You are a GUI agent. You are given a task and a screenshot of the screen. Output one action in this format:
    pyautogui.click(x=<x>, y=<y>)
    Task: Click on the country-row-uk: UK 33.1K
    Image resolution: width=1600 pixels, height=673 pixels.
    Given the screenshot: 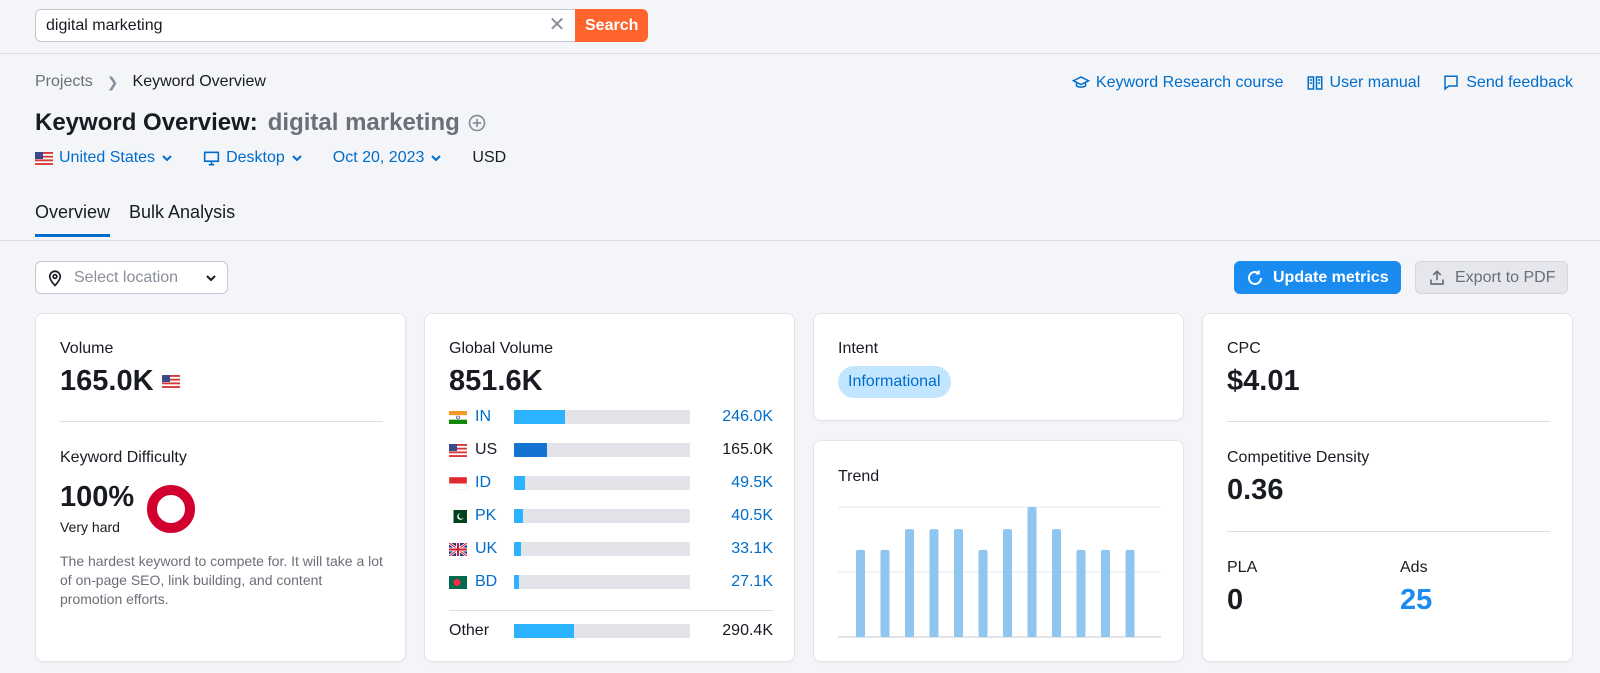 What is the action you would take?
    pyautogui.click(x=611, y=549)
    